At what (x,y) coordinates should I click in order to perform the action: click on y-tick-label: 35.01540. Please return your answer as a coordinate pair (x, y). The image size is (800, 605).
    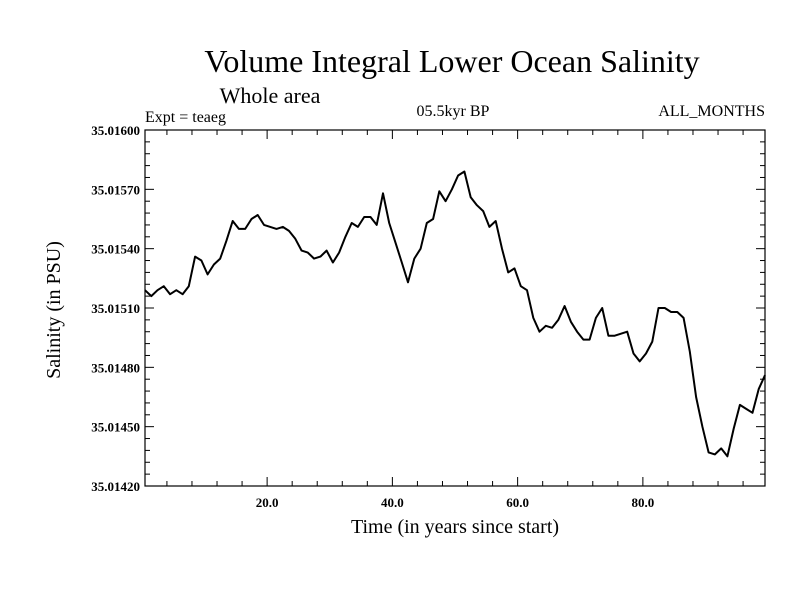
    Looking at the image, I should click on (115, 249).